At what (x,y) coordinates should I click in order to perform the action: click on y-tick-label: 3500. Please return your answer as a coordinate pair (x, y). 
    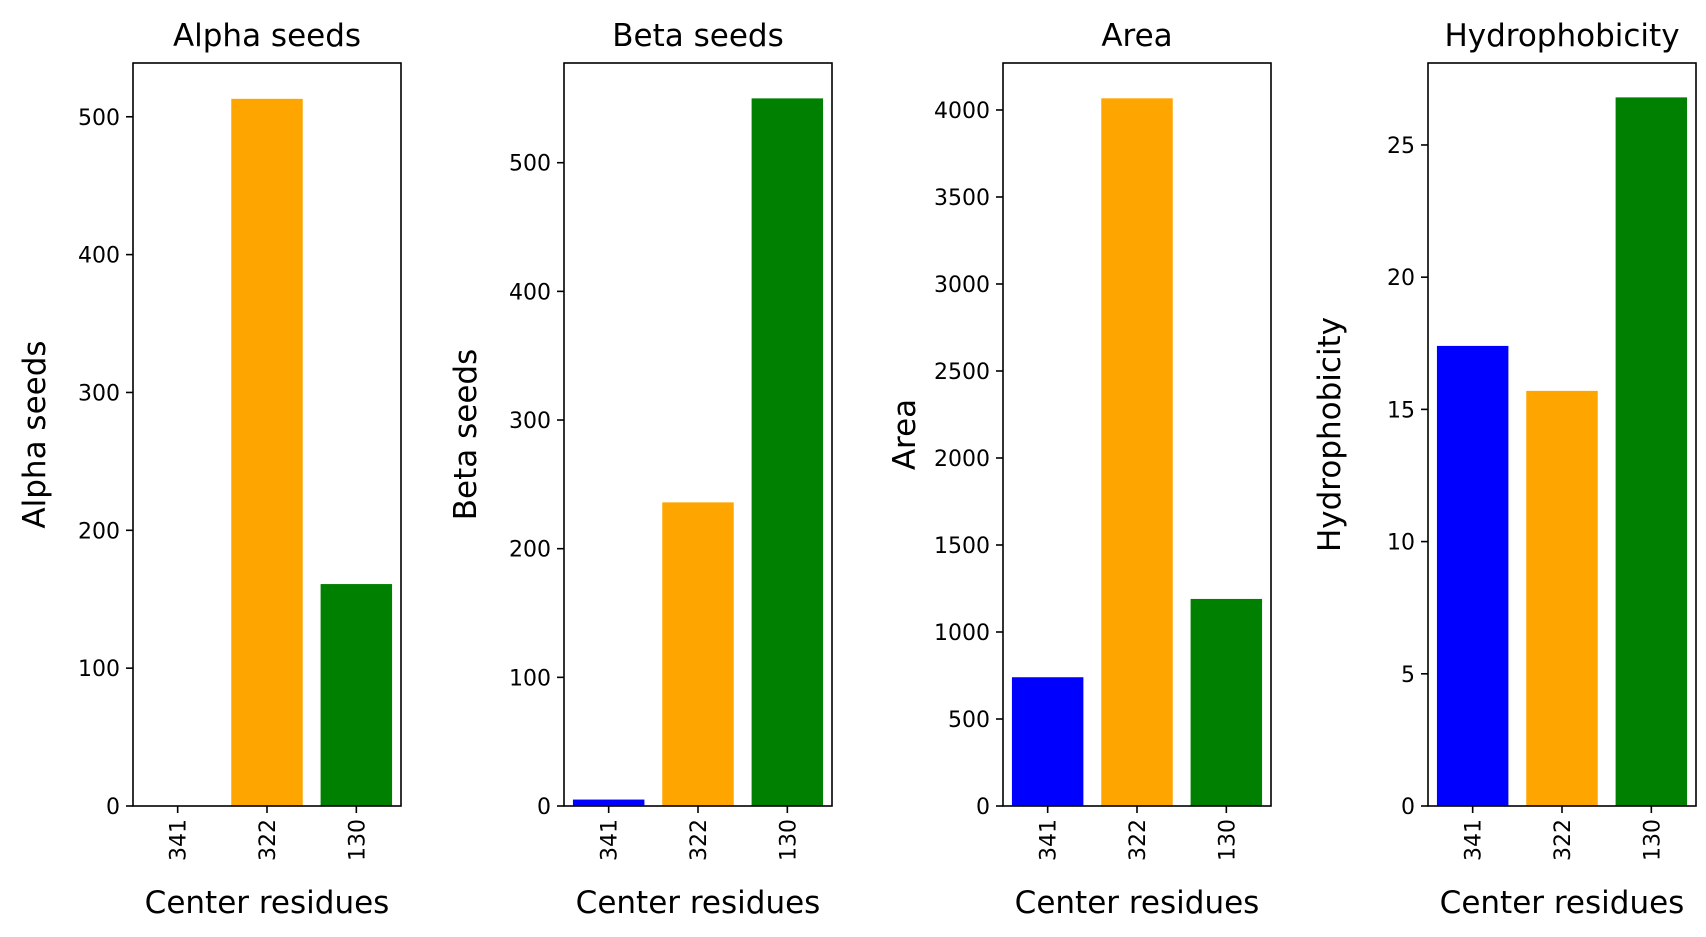
    Looking at the image, I should click on (962, 198).